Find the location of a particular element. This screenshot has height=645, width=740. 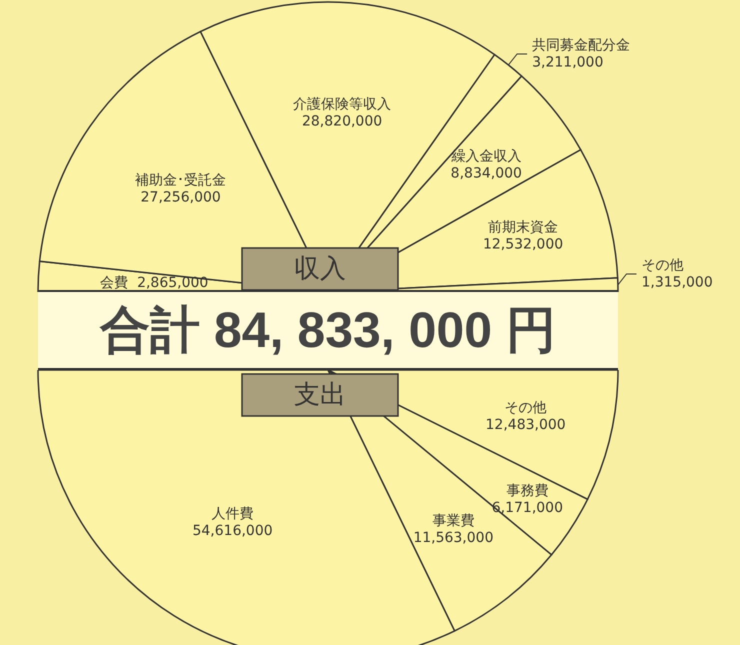

data-label: 54,616,000 is located at coordinates (232, 530).